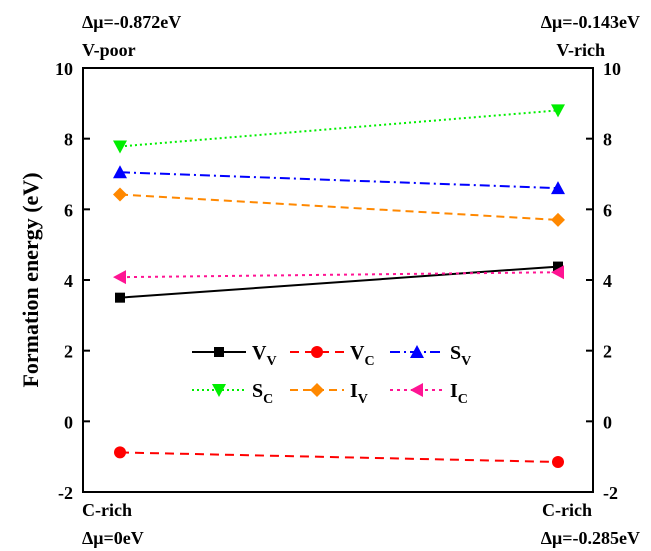 This screenshot has height=551, width=651. I want to click on annotation-top-right-condition: V-rich, so click(580, 50).